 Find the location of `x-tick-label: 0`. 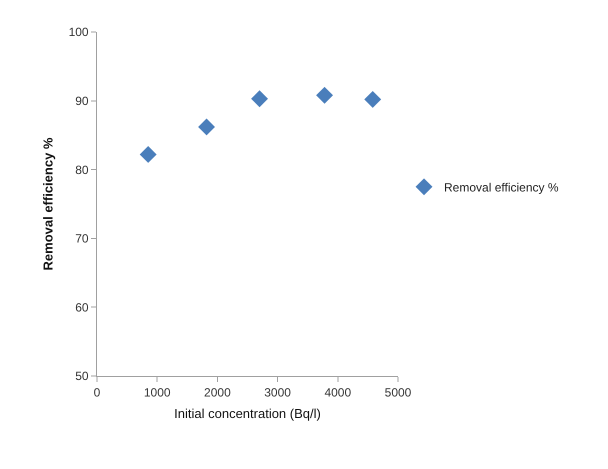

x-tick-label: 0 is located at coordinates (97, 392).